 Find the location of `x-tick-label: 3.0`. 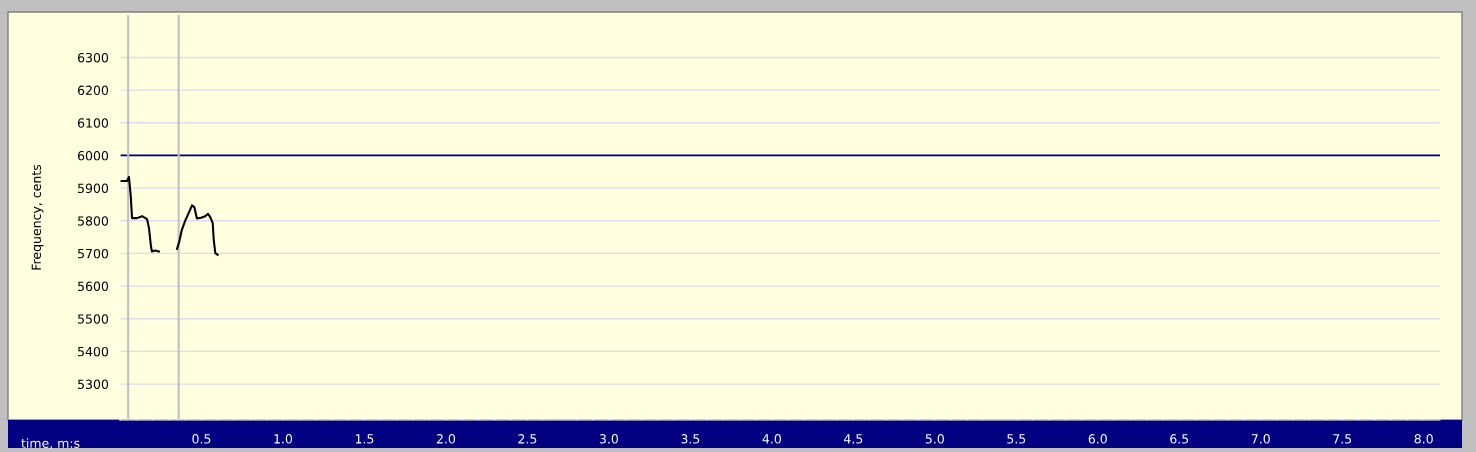

x-tick-label: 3.0 is located at coordinates (608, 439).